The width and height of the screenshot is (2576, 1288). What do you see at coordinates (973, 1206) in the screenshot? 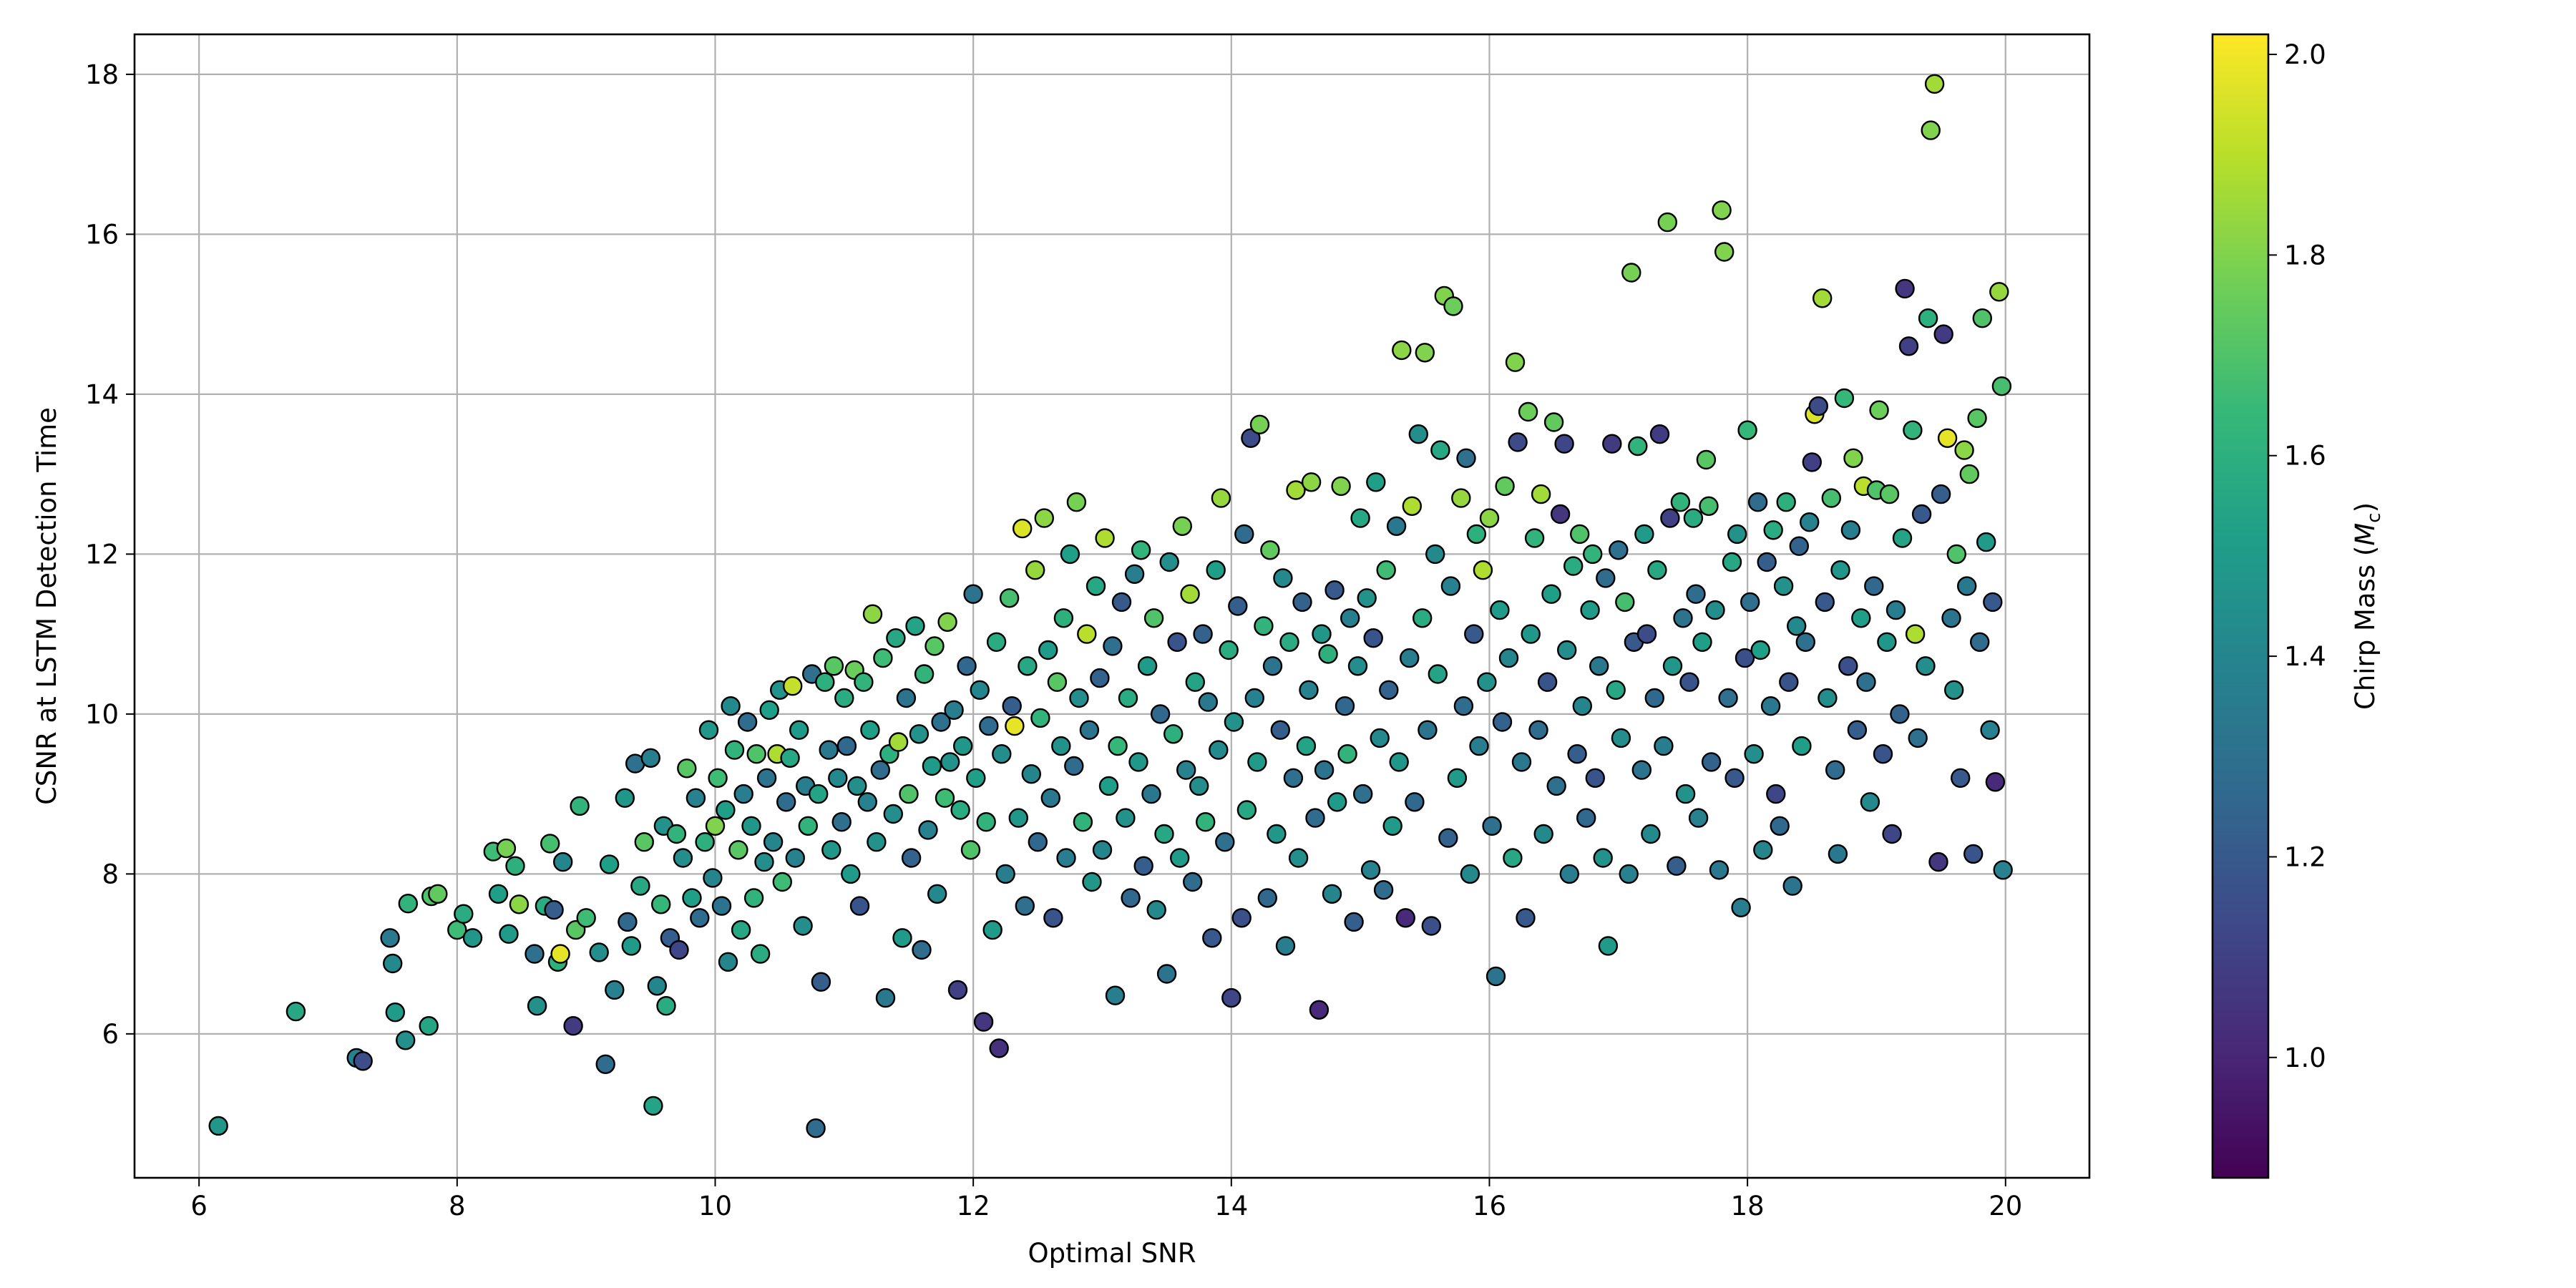
I see `x-tick-label: 12` at bounding box center [973, 1206].